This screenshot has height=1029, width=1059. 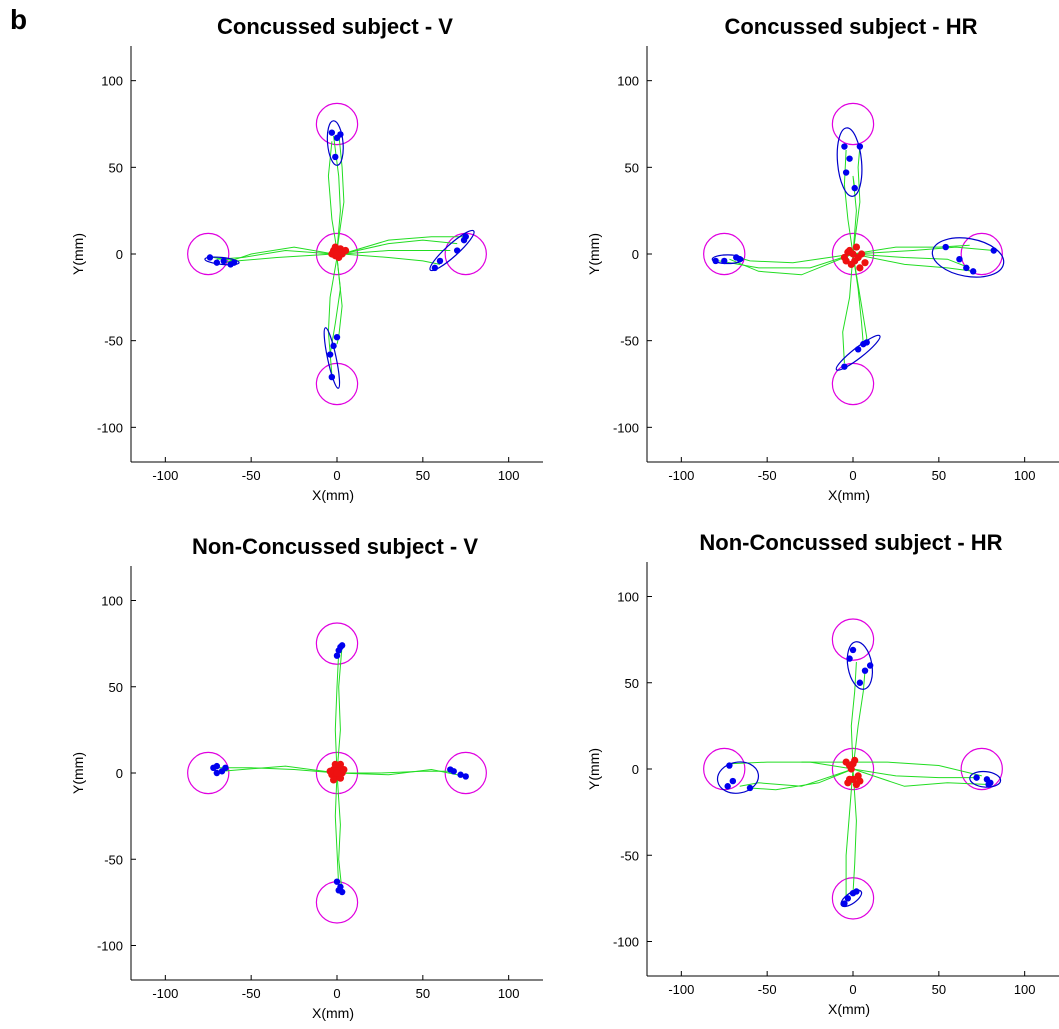 I want to click on y-tick-label: 100, so click(x=628, y=81).